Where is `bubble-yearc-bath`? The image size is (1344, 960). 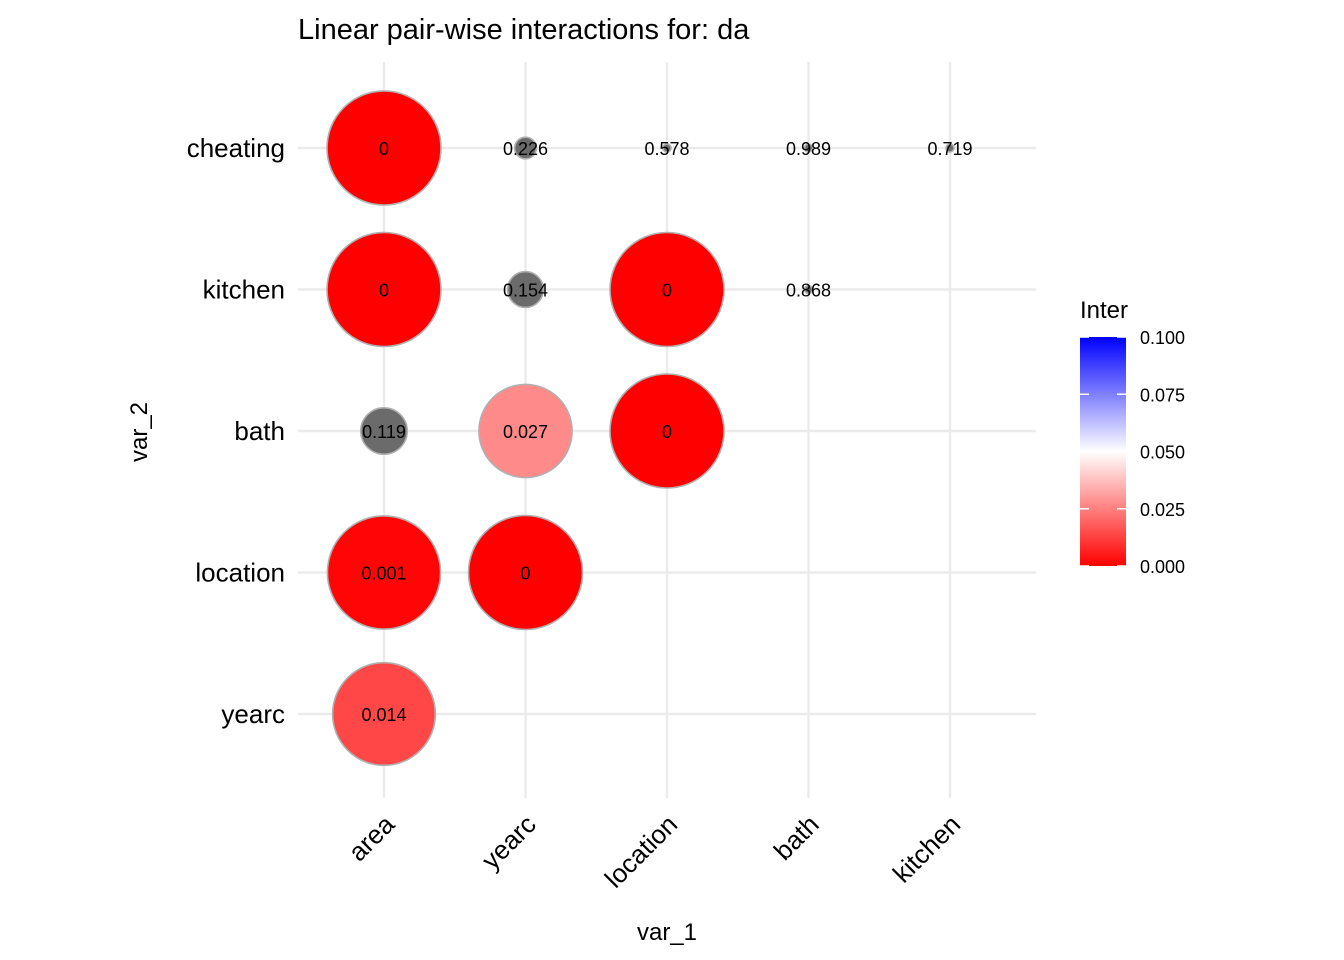 bubble-yearc-bath is located at coordinates (525, 431).